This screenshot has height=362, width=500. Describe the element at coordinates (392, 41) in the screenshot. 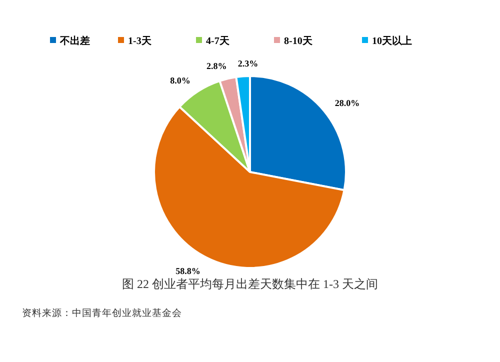

I see `legend-label: 10天以上` at that location.